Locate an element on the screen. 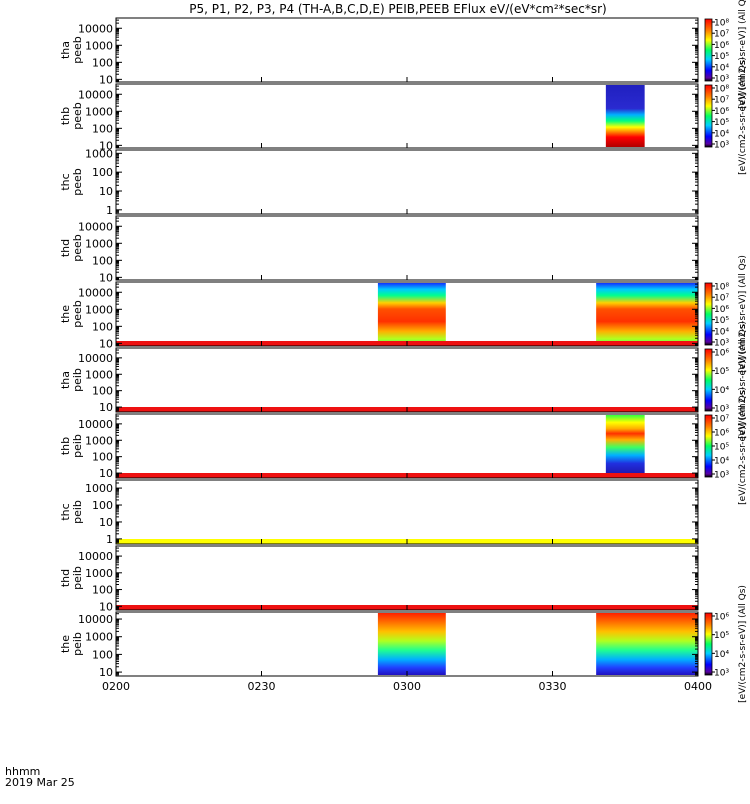 This screenshot has height=804, width=750. time-tick-label: 0330 is located at coordinates (553, 686).